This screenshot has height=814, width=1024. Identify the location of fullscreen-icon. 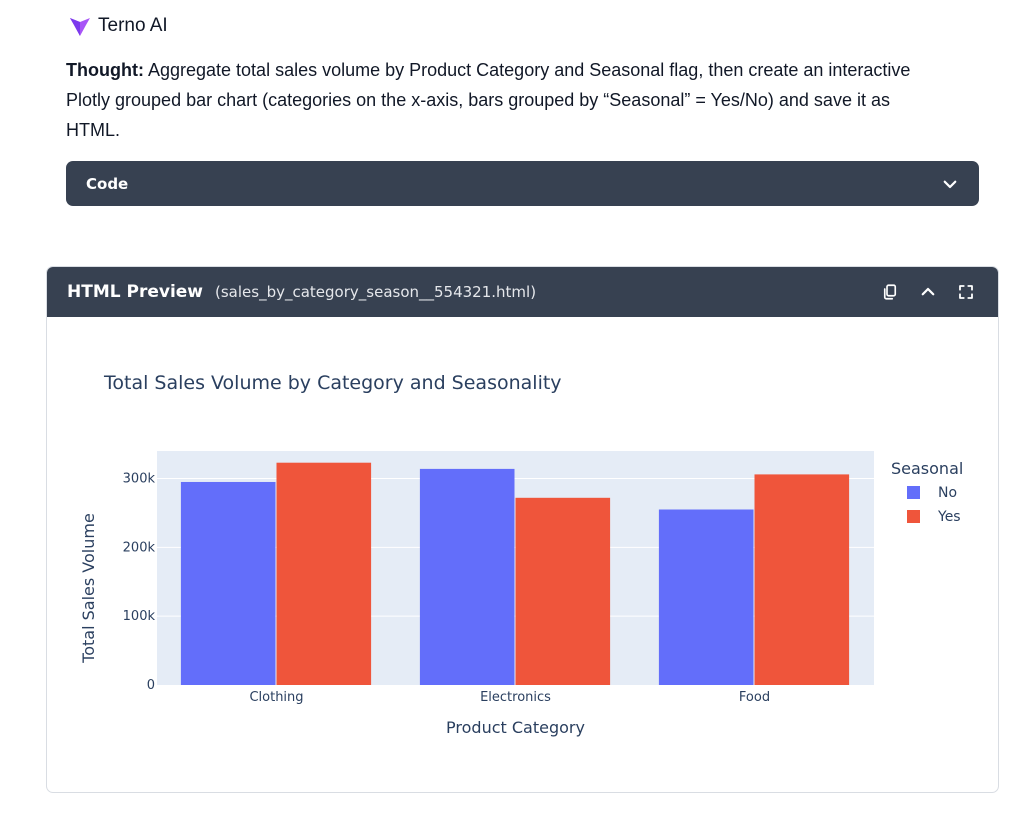
(966, 292).